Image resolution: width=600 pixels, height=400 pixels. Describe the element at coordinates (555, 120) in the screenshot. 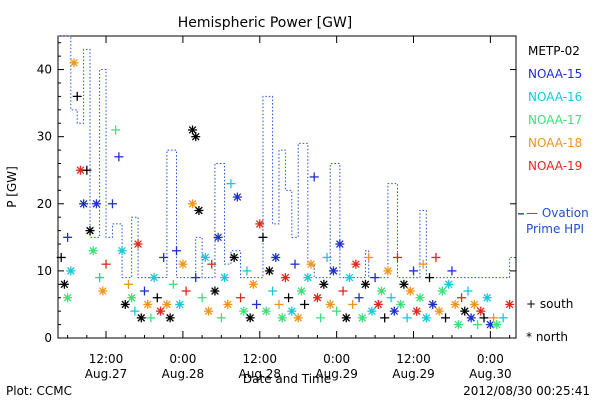

I see `legend-noaa-17: NOAA-17` at that location.